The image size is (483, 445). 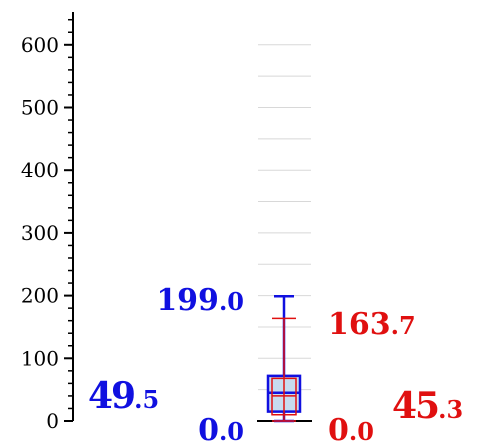 I want to click on blue-mean-label: 49.5, so click(x=123, y=396).